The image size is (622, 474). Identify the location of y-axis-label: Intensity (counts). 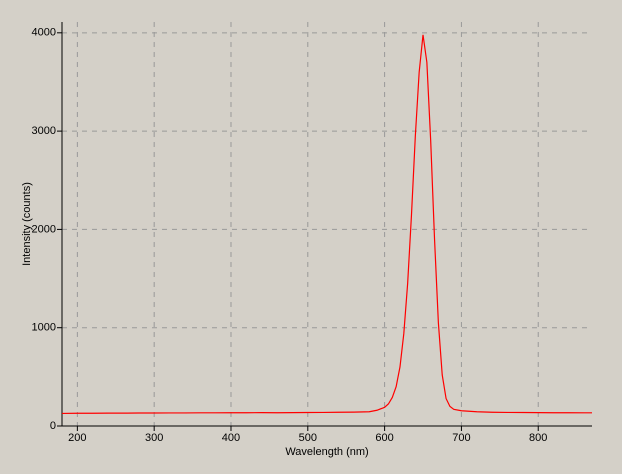
(27, 224).